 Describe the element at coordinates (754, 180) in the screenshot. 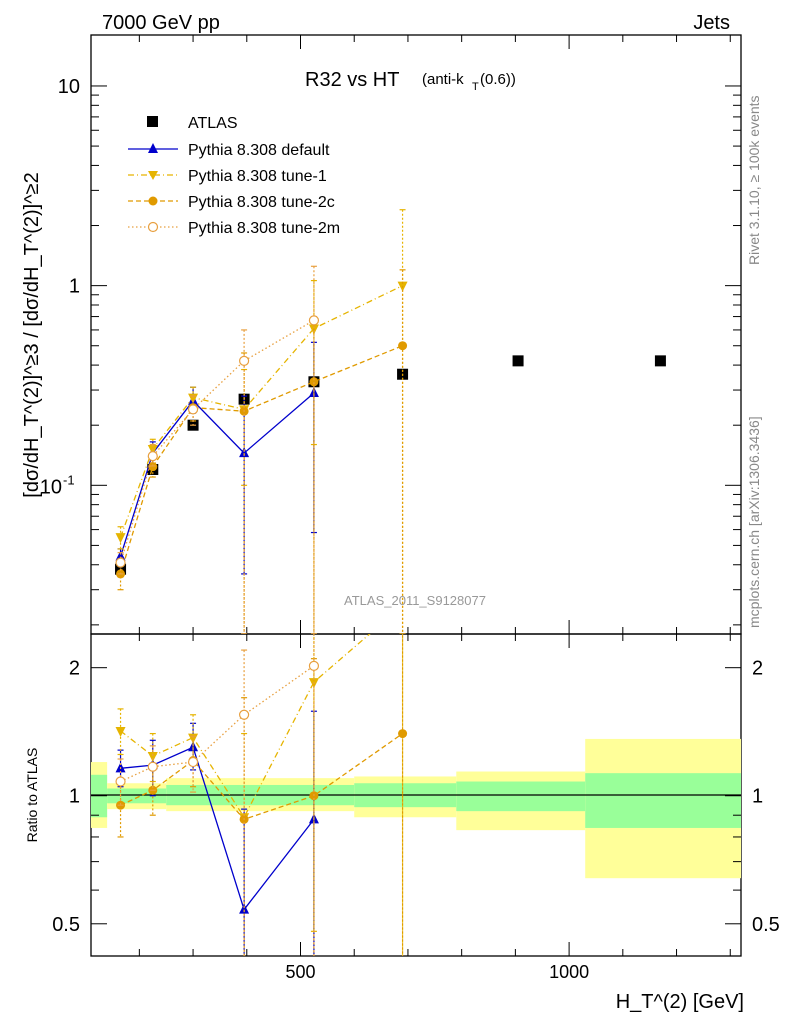

I see `rivet-label: Rivet 3.1.10, ≥ 100k events` at that location.